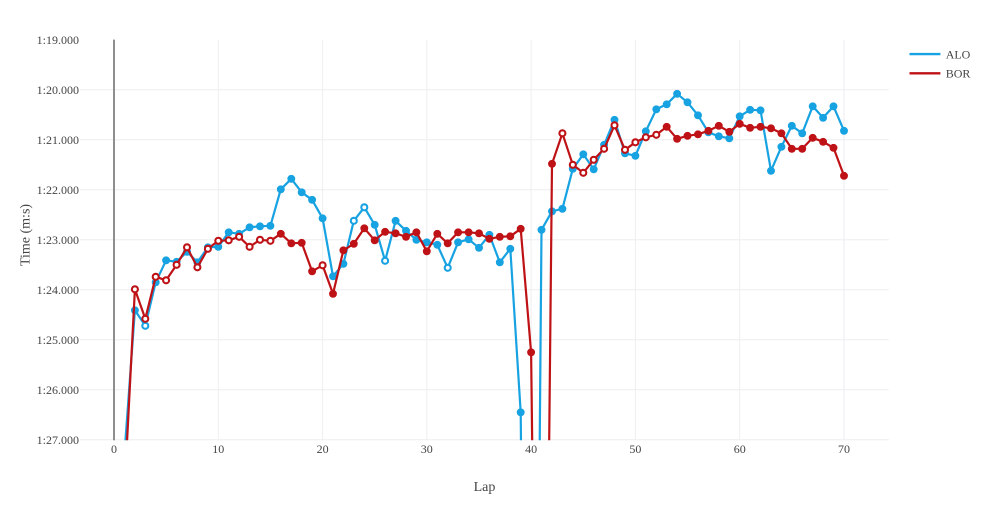 The image size is (986, 525). What do you see at coordinates (218, 449) in the screenshot?
I see `svg-text: 10` at bounding box center [218, 449].